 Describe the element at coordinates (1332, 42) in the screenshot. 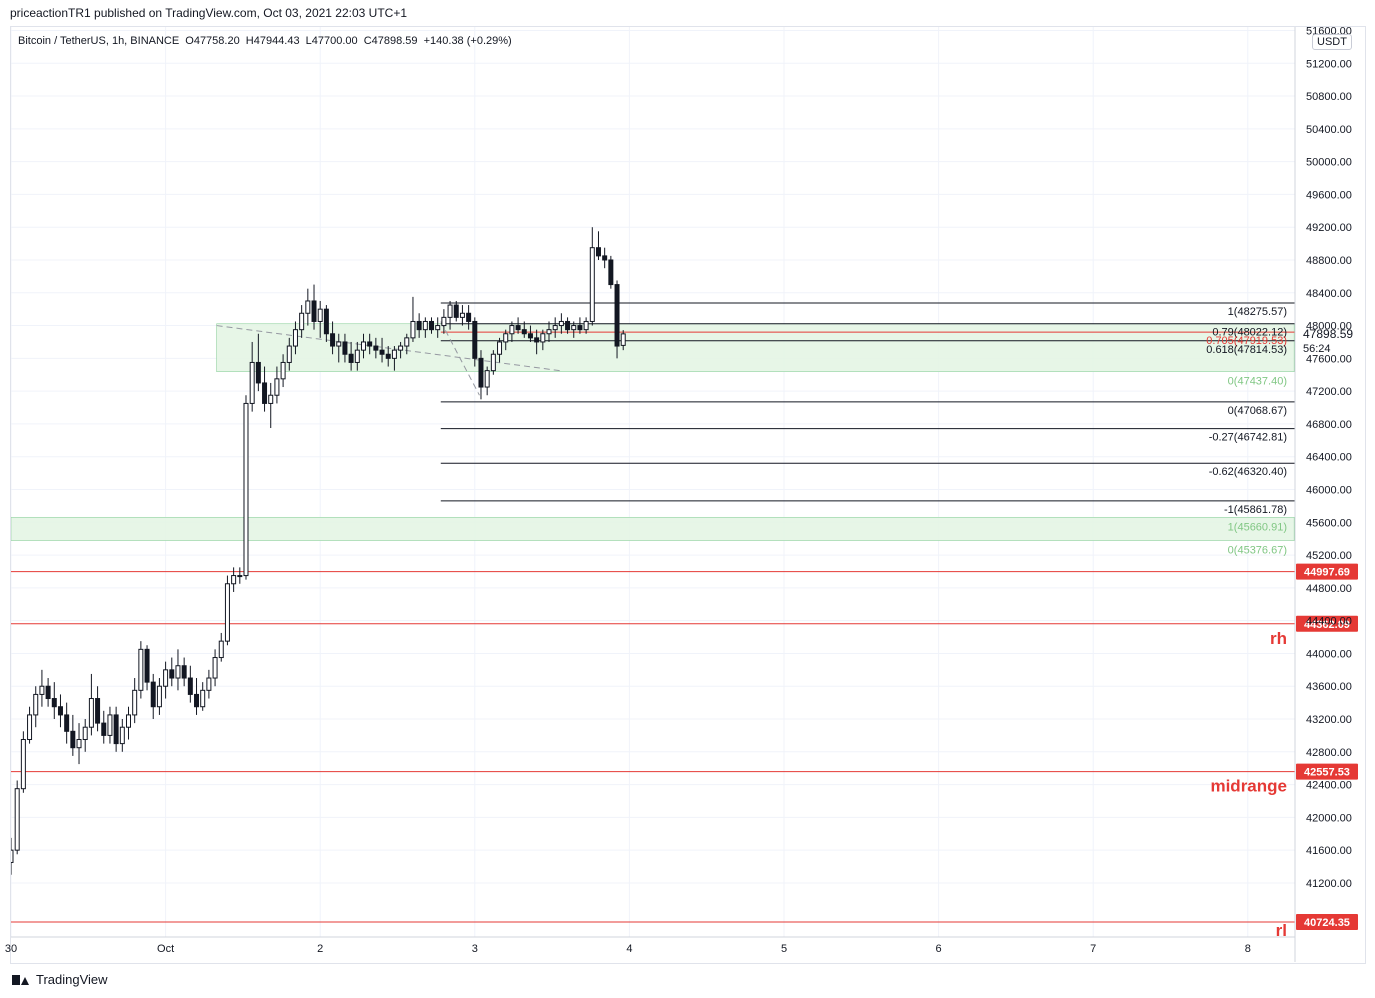

I see `currency-badge: USDT` at that location.